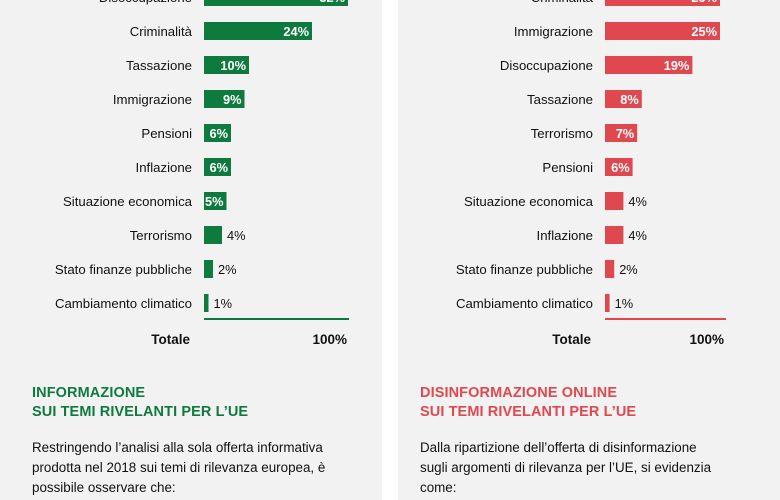 This screenshot has height=500, width=780. I want to click on right-body-line: come:, so click(438, 487).